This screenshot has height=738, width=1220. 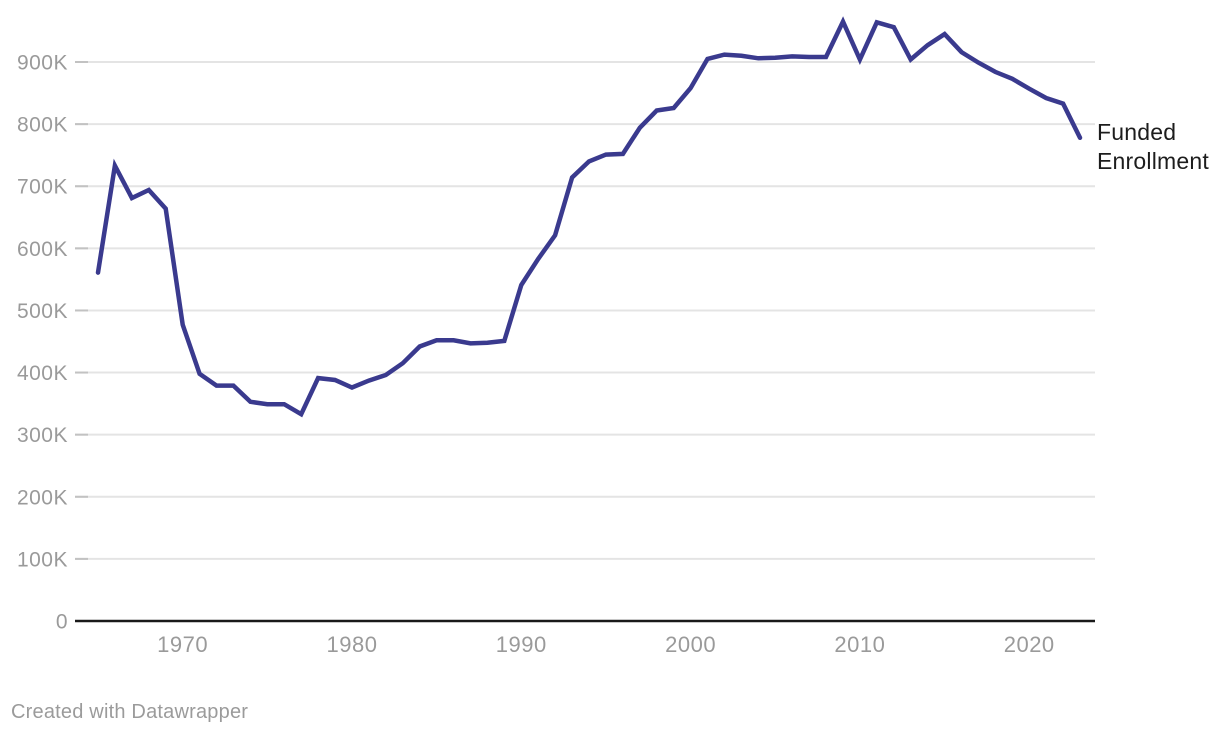 What do you see at coordinates (182, 644) in the screenshot?
I see `x-tick-label: 1970` at bounding box center [182, 644].